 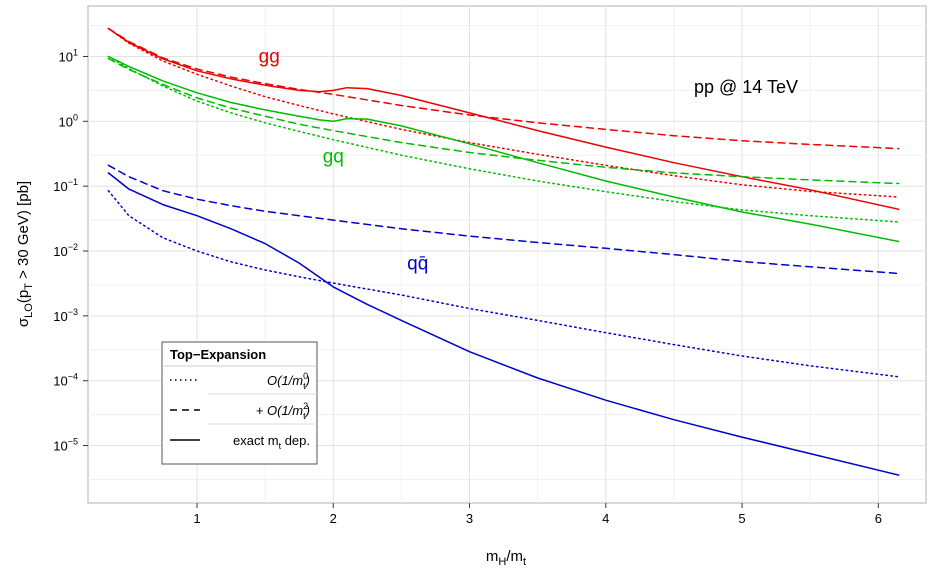 I want to click on y-tick-label: 10⁻⁴, so click(x=65, y=380).